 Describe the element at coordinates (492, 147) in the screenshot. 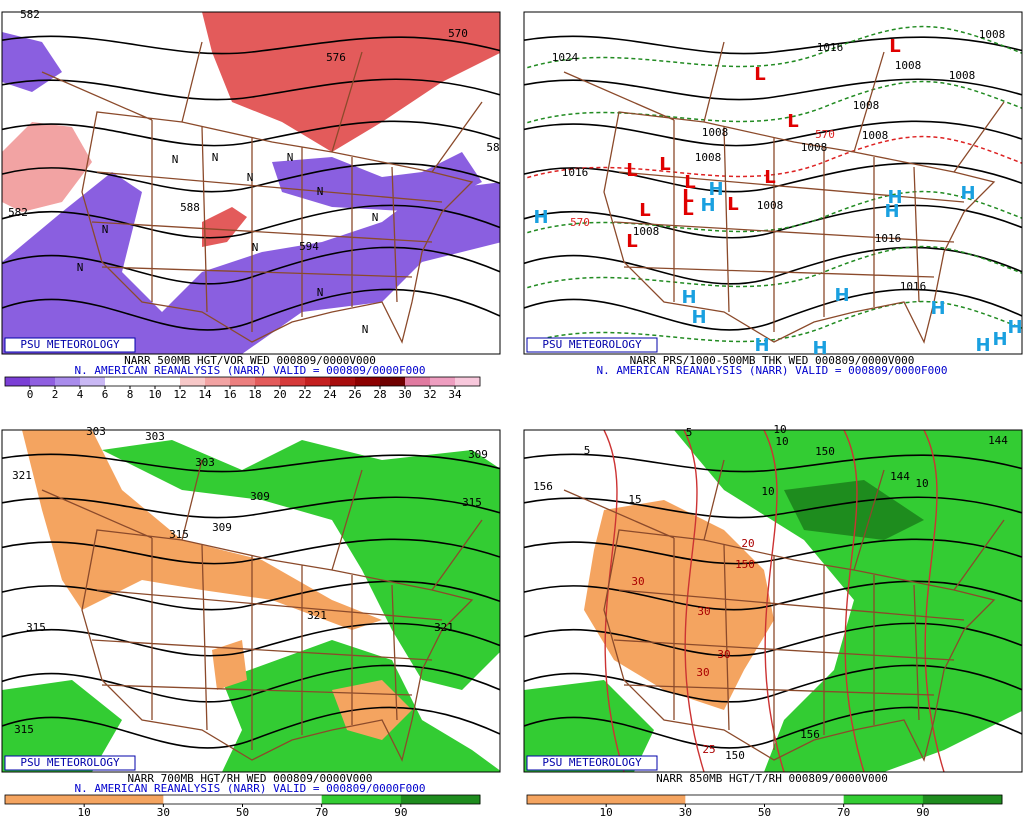

I see `contour-label: 58` at that location.